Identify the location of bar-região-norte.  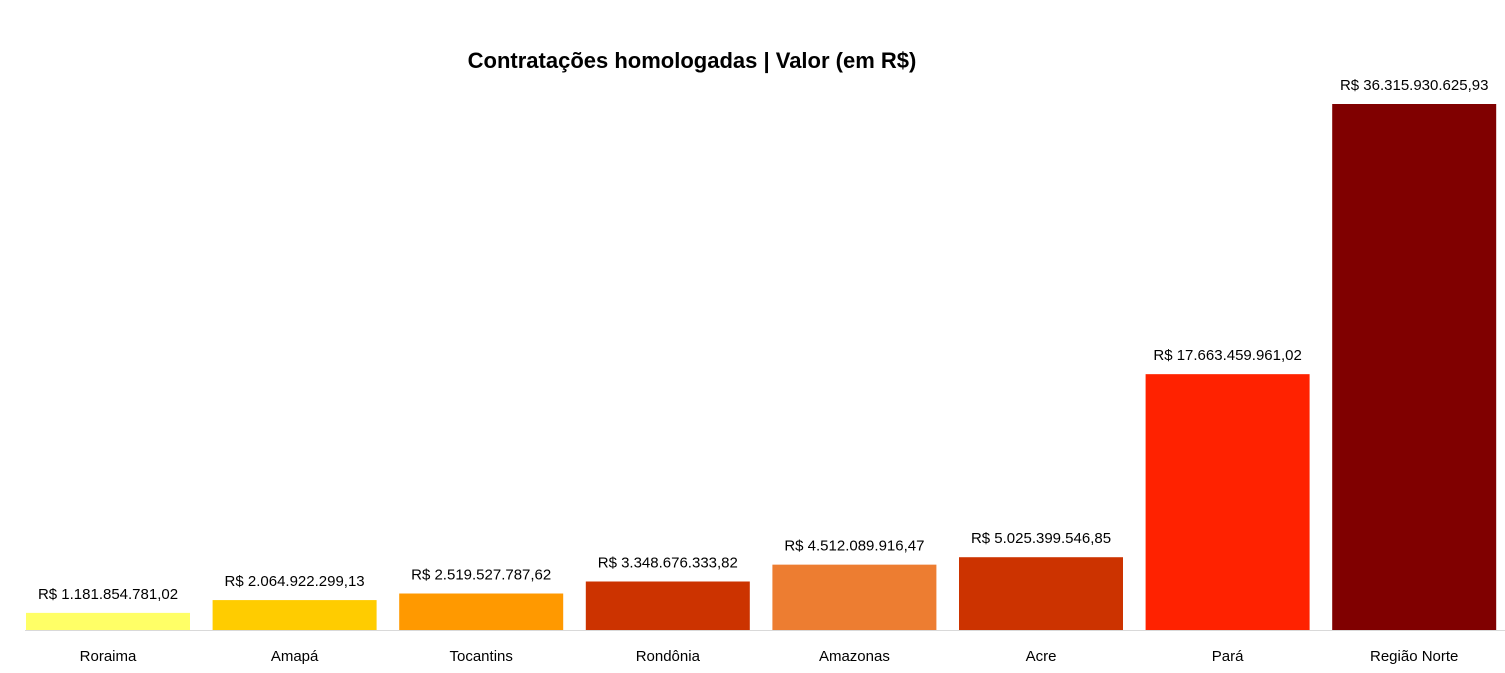
(1414, 367).